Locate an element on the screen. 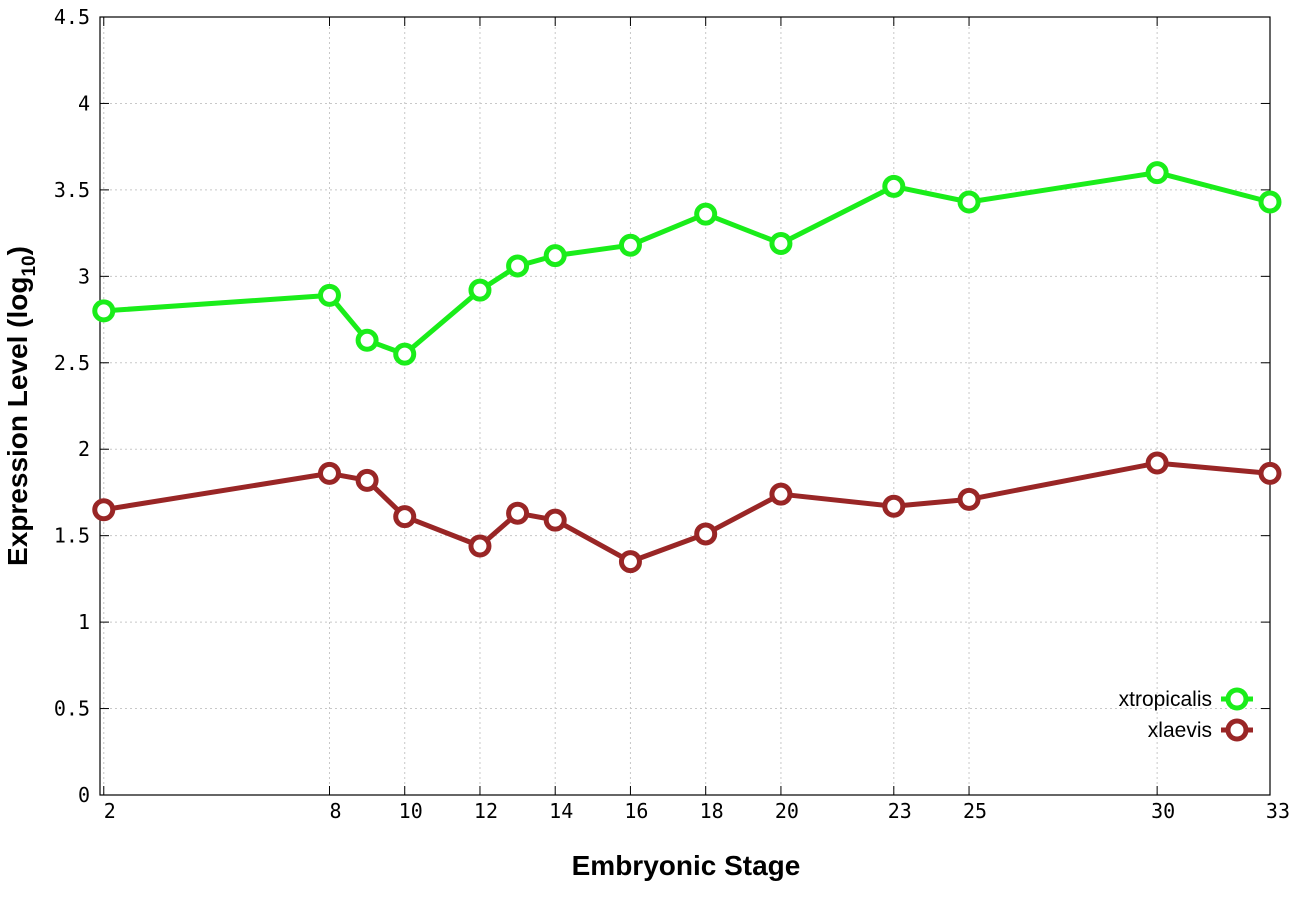 Image resolution: width=1296 pixels, height=912 pixels. y-axis-title-subscript: 10 is located at coordinates (29, 265).